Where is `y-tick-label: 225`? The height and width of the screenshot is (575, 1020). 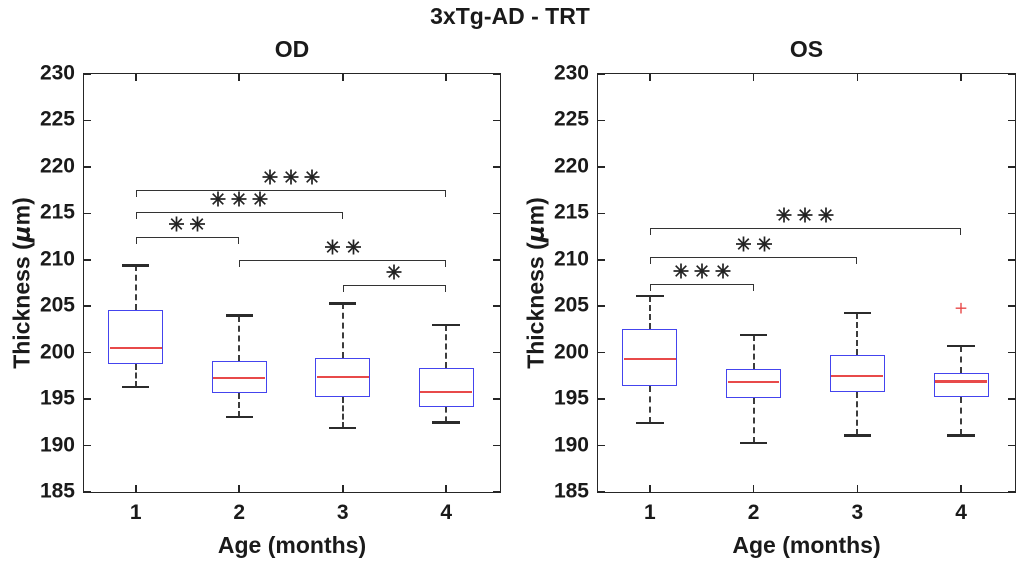
y-tick-label: 225 is located at coordinates (57, 119).